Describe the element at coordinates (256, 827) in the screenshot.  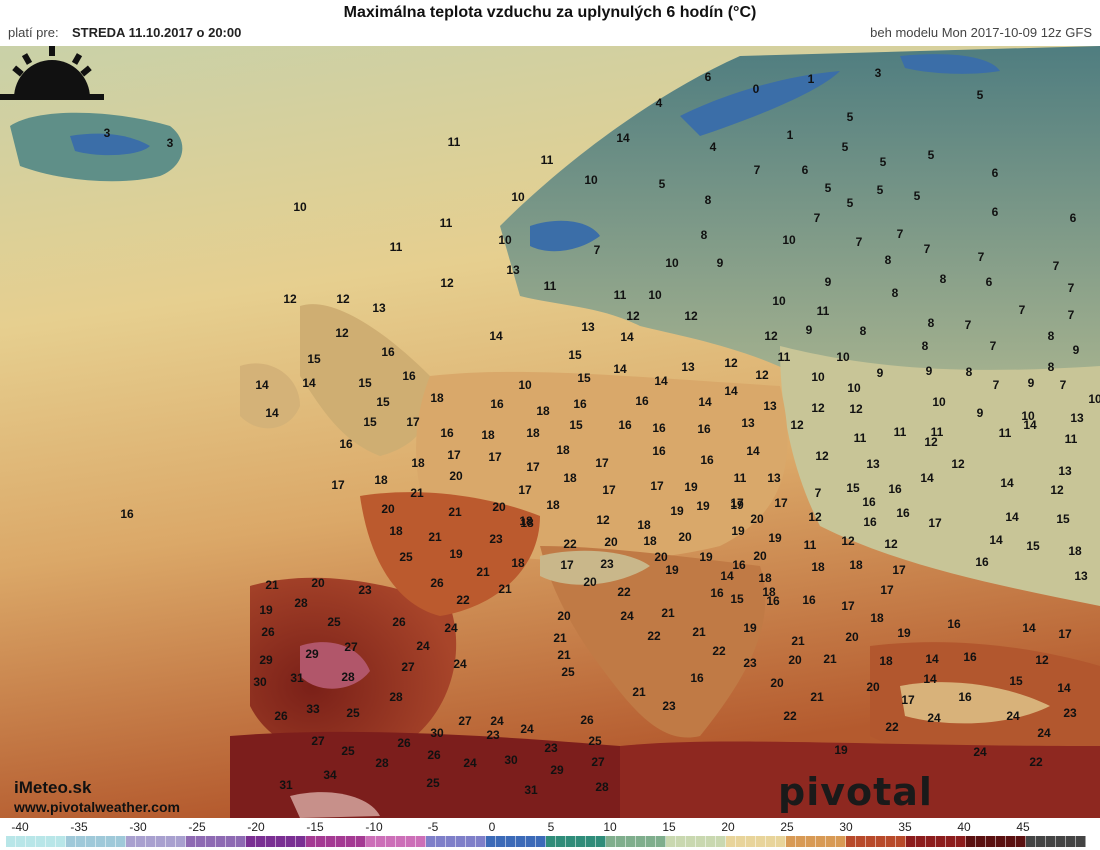
I see `legend-tick-label: -20` at that location.